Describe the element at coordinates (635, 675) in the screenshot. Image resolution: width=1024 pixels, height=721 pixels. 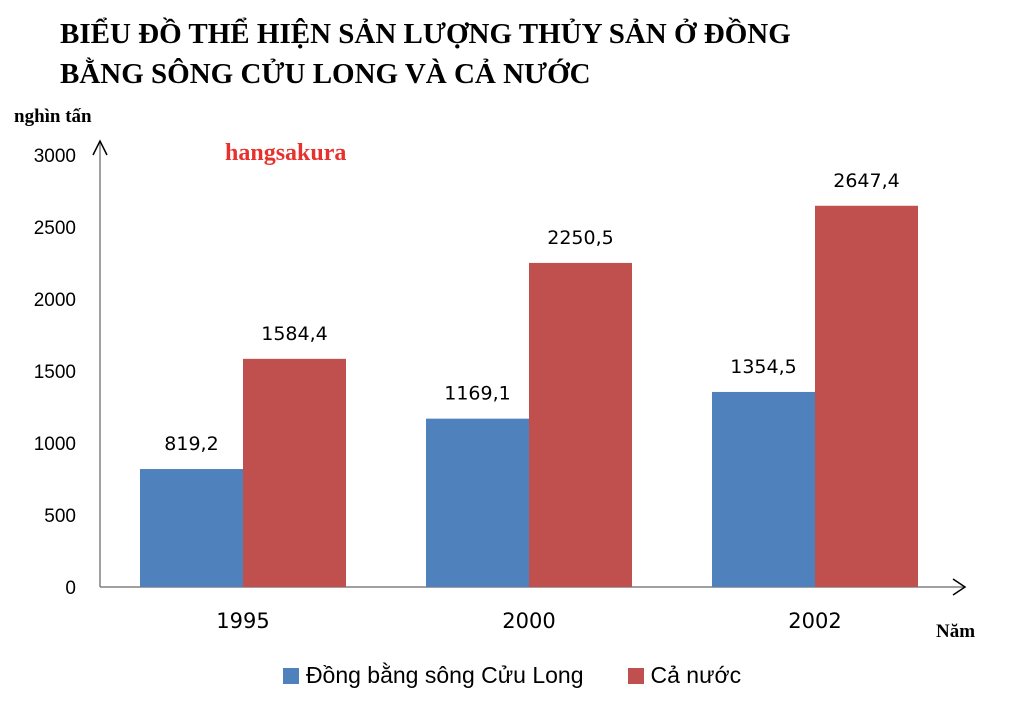
I see `legend-swatch-ca-nuoc` at that location.